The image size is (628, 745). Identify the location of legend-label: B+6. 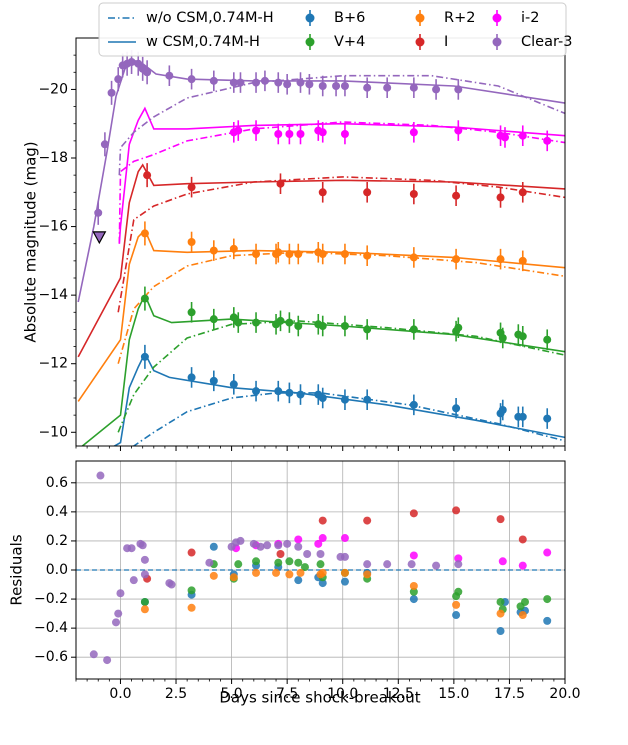
(349, 18).